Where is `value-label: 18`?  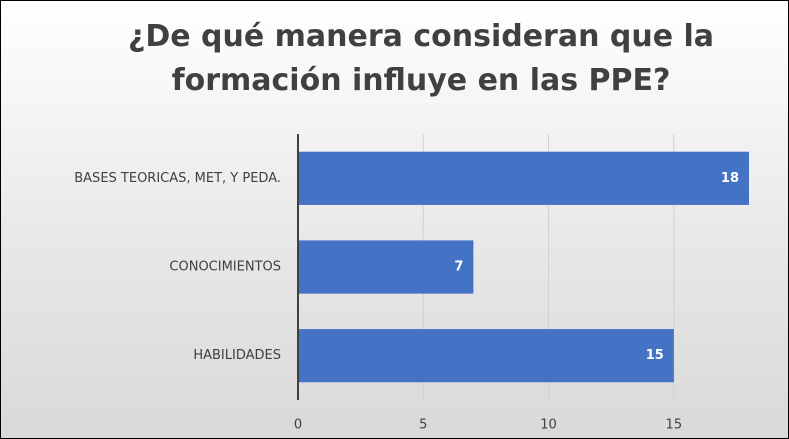 value-label: 18 is located at coordinates (730, 178).